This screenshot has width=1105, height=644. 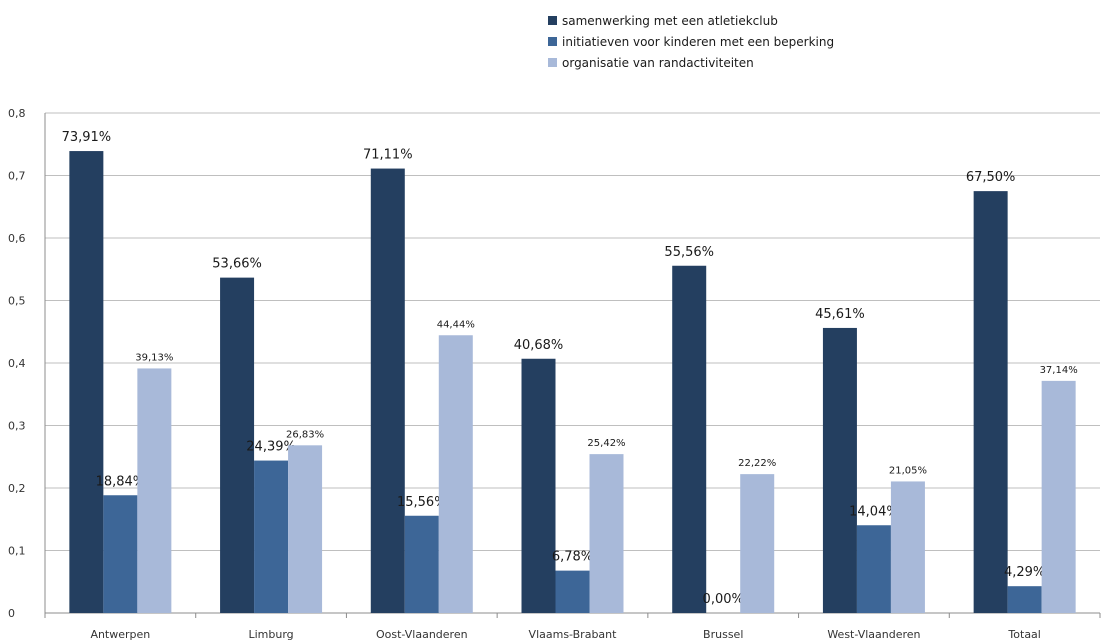 I want to click on data-label: 15,56%, so click(x=422, y=502).